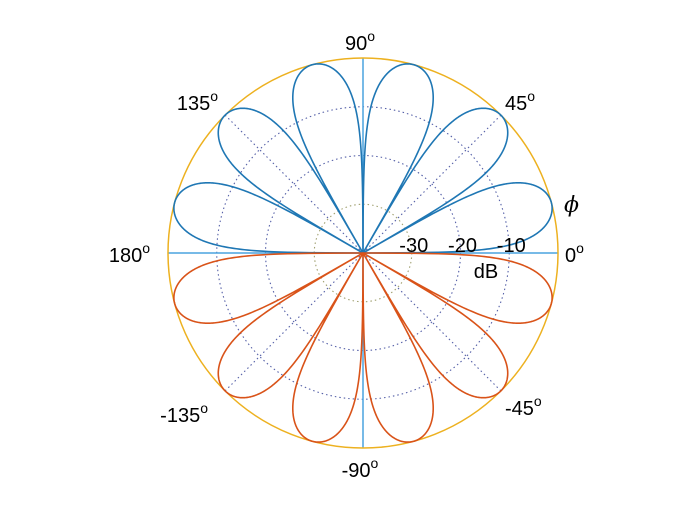  What do you see at coordinates (129, 253) in the screenshot?
I see `angle-tick-label: 180o` at bounding box center [129, 253].